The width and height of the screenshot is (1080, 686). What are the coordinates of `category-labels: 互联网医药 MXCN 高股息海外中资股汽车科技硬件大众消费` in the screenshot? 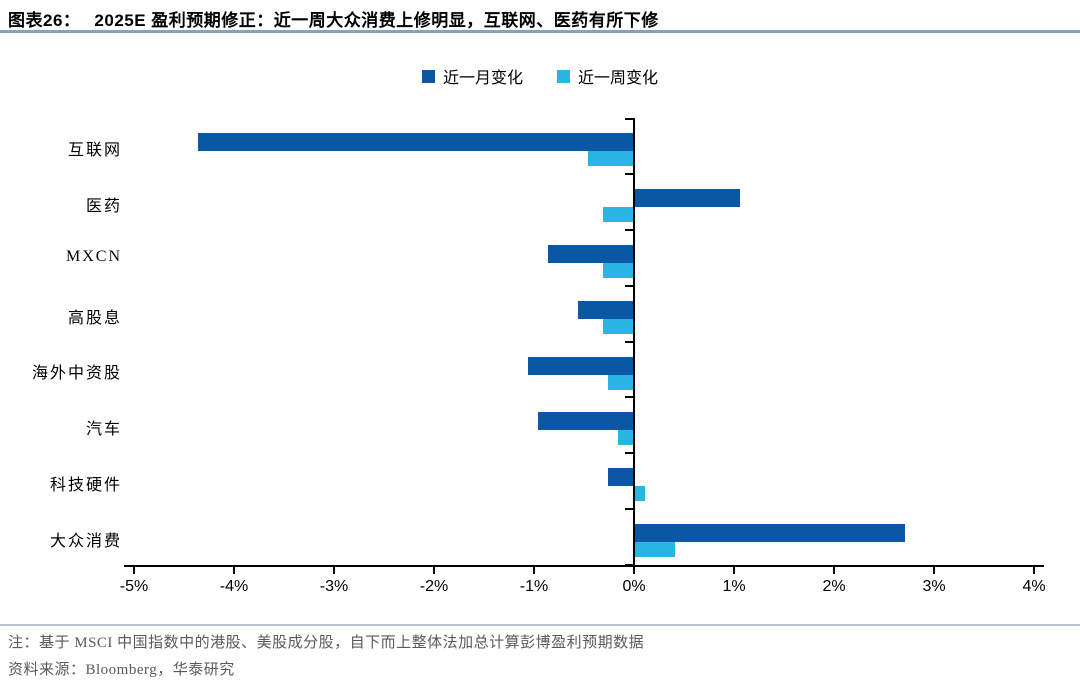 It's located at (61, 341).